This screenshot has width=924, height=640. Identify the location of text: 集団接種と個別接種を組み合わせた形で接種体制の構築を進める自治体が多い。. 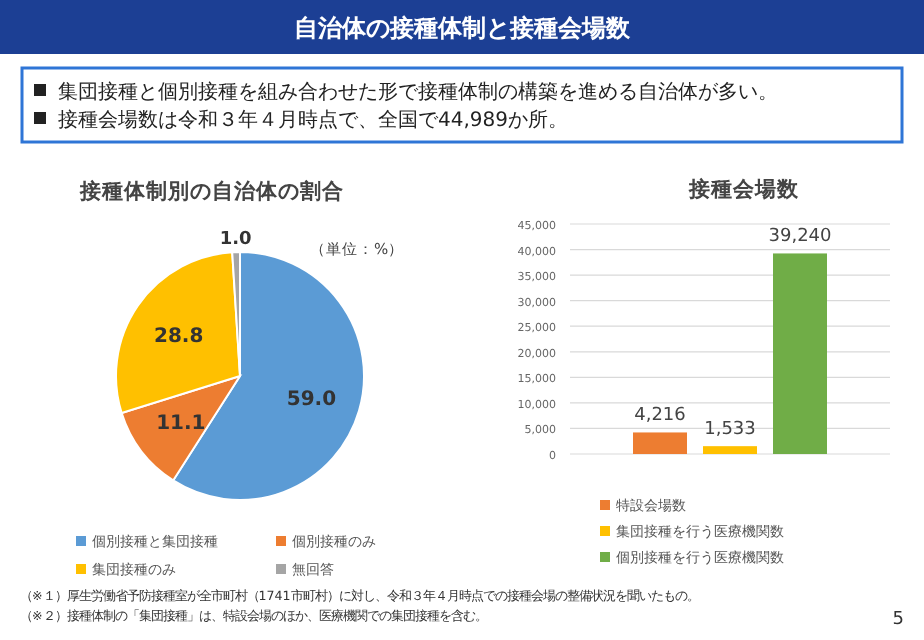
(418, 92).